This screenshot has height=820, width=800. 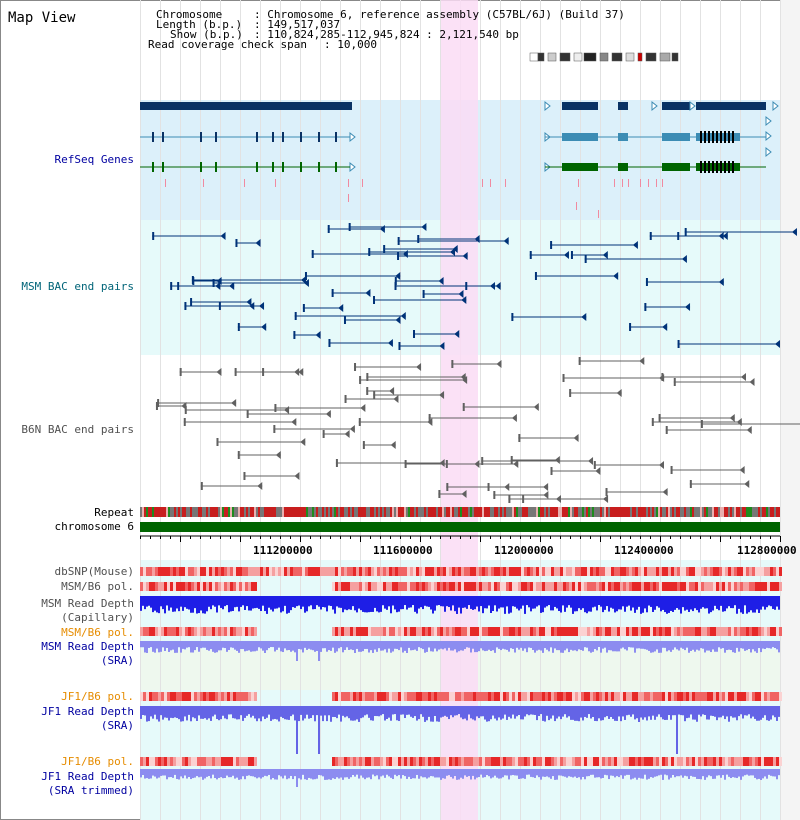 What do you see at coordinates (257, 167) in the screenshot?
I see `gene-exon` at bounding box center [257, 167].